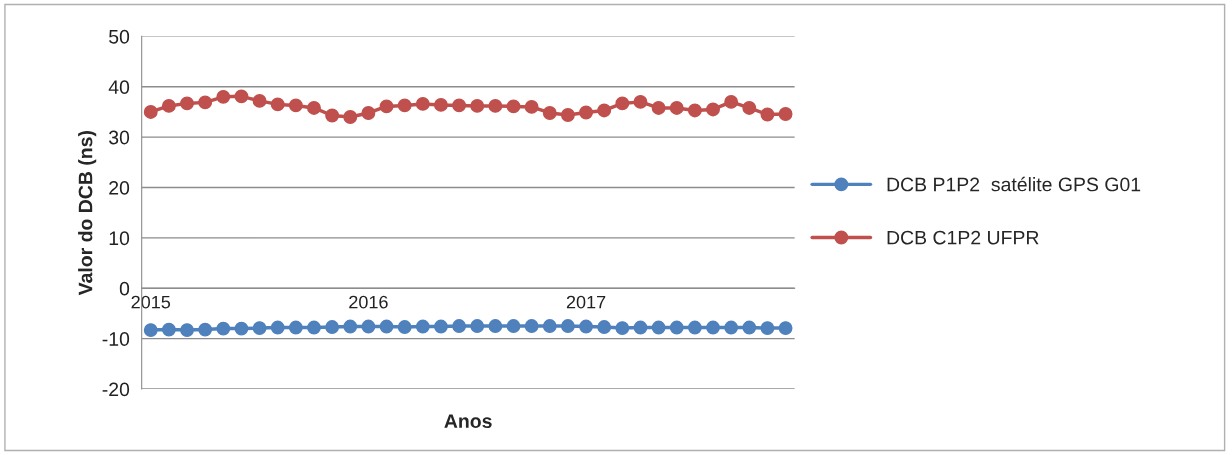 The width and height of the screenshot is (1232, 455). I want to click on legend-label: DCB C1P2 UFPR, so click(963, 237).